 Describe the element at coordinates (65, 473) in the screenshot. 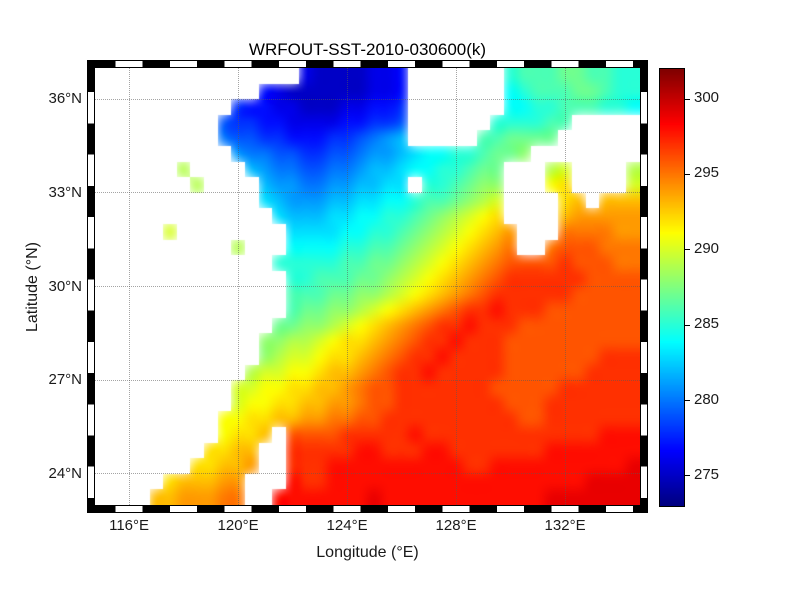

I see `y-tick-label: 24°N` at that location.